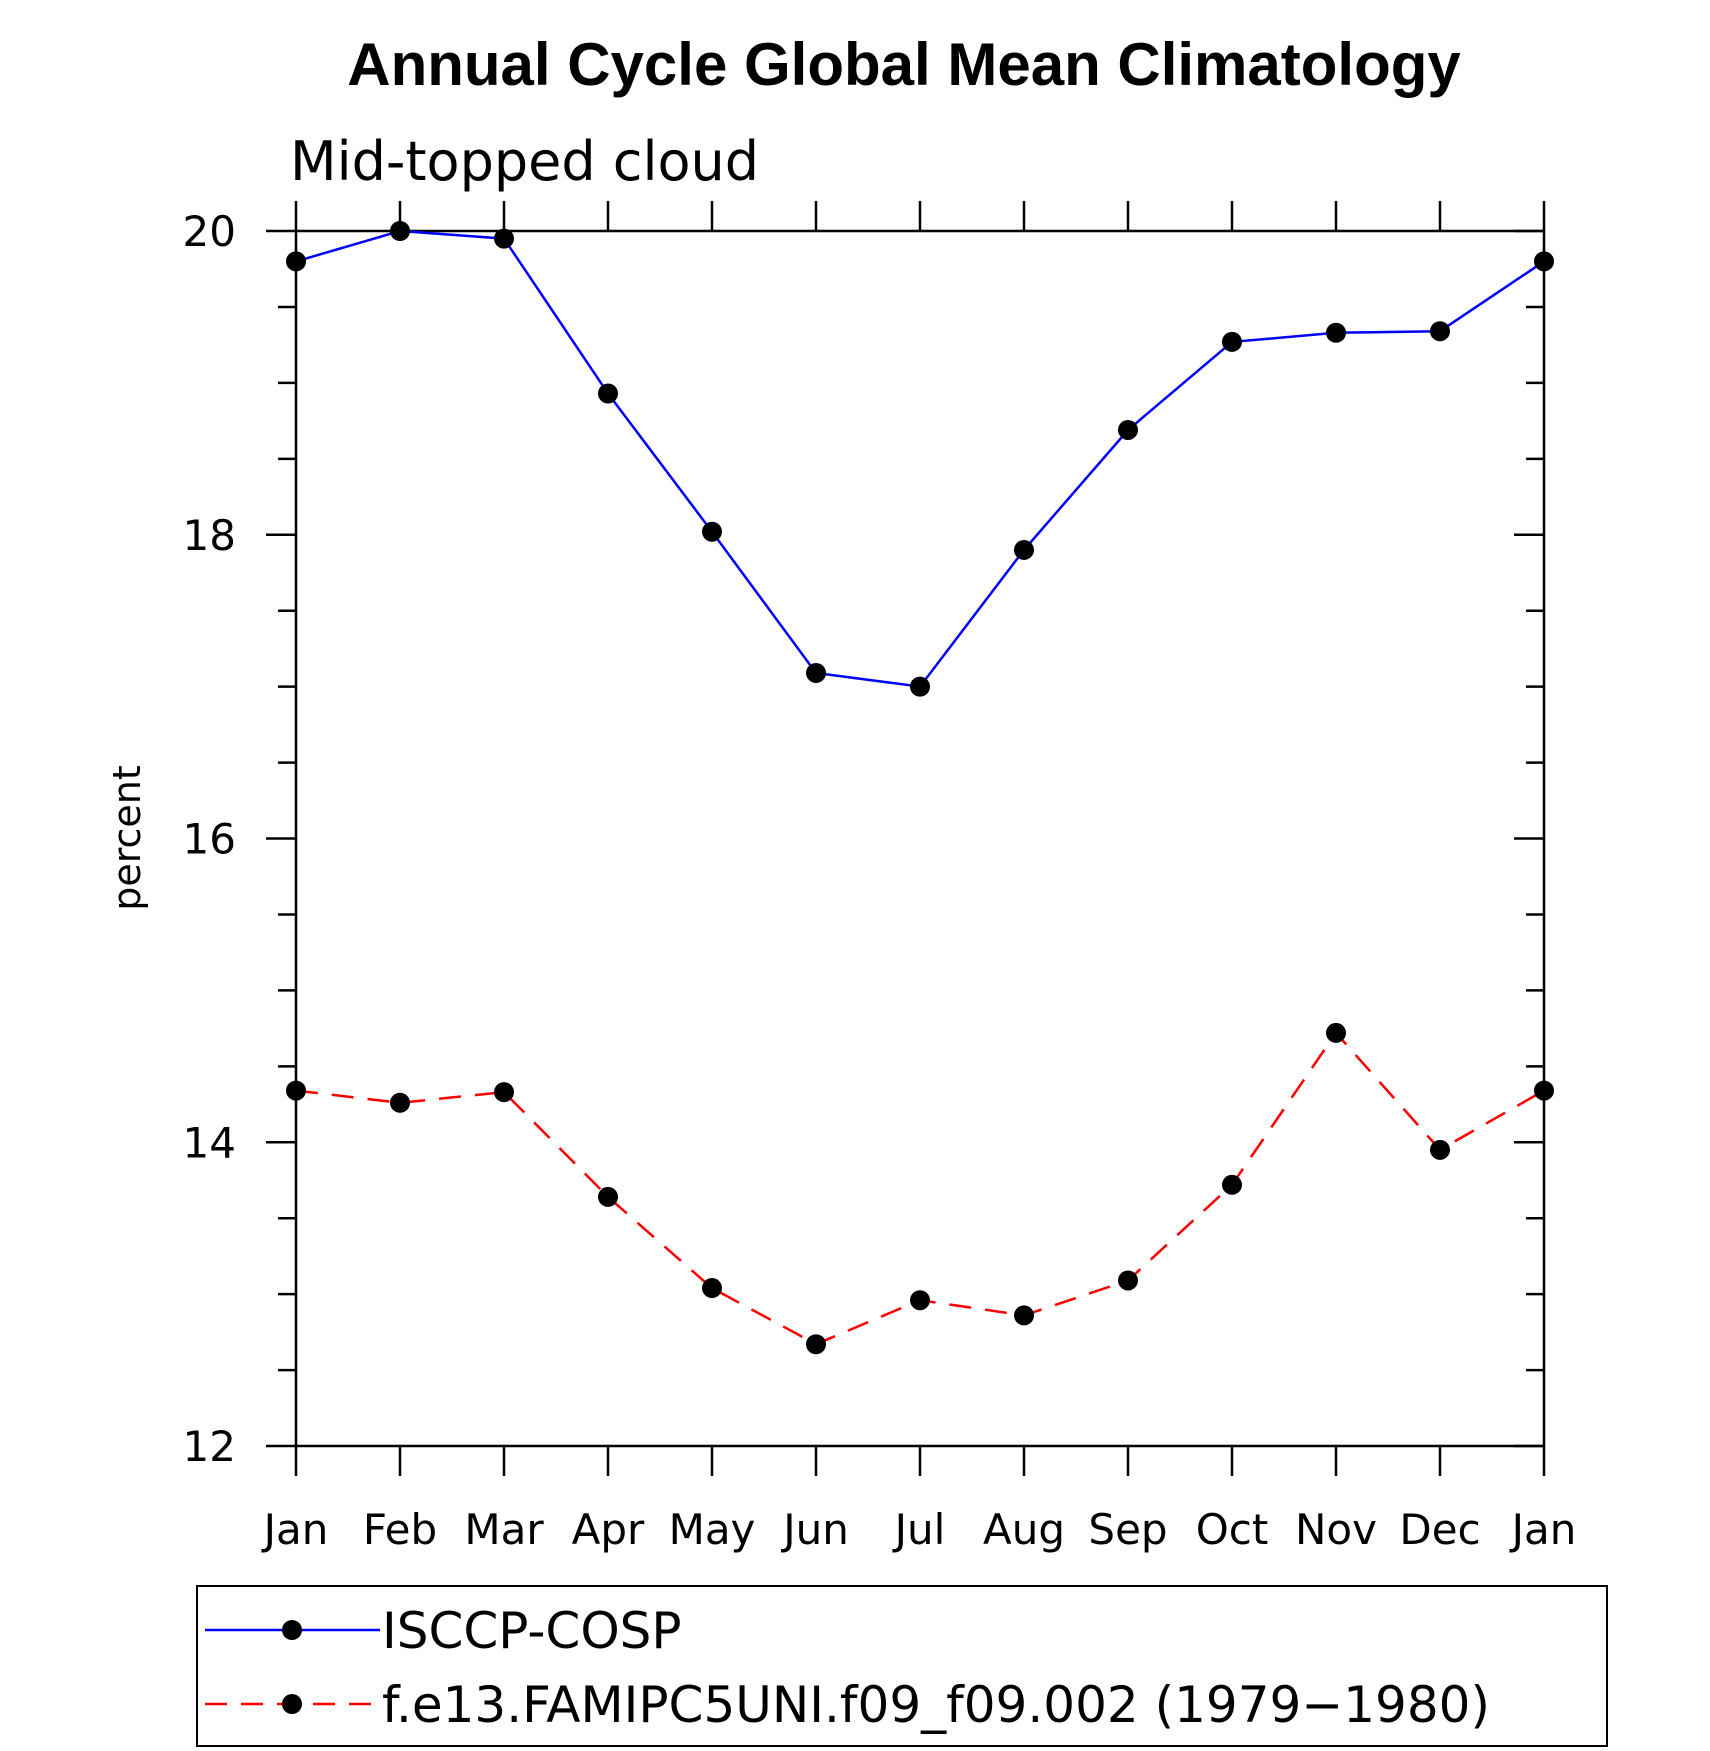 The height and width of the screenshot is (1751, 1710). What do you see at coordinates (1336, 1529) in the screenshot?
I see `x-tick-label: Nov` at bounding box center [1336, 1529].